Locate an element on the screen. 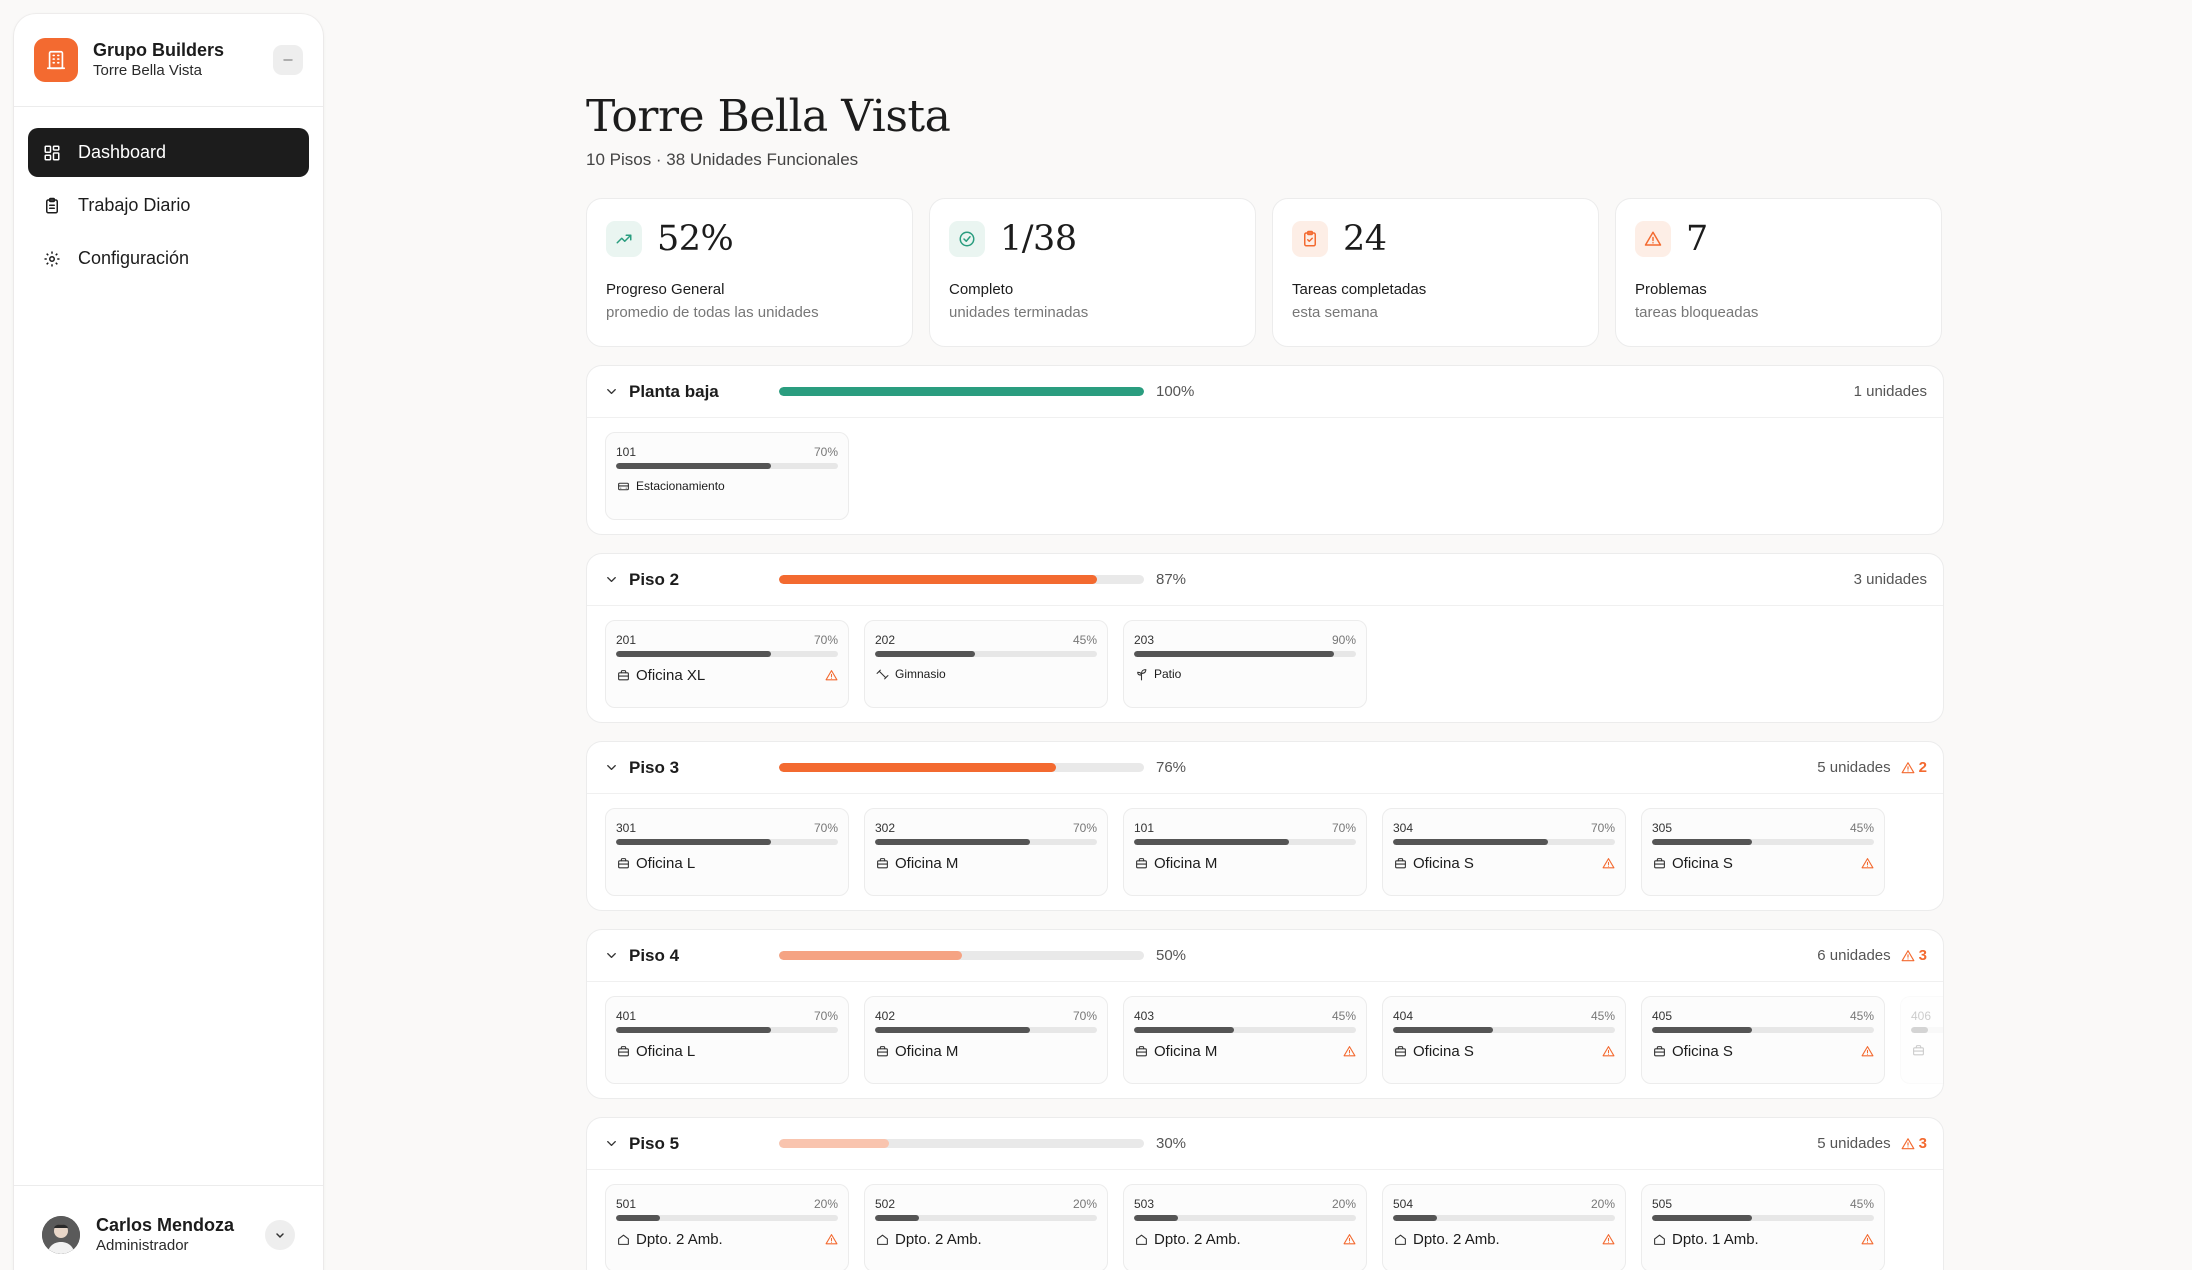 This screenshot has height=1270, width=2192. minus-icon is located at coordinates (288, 60).